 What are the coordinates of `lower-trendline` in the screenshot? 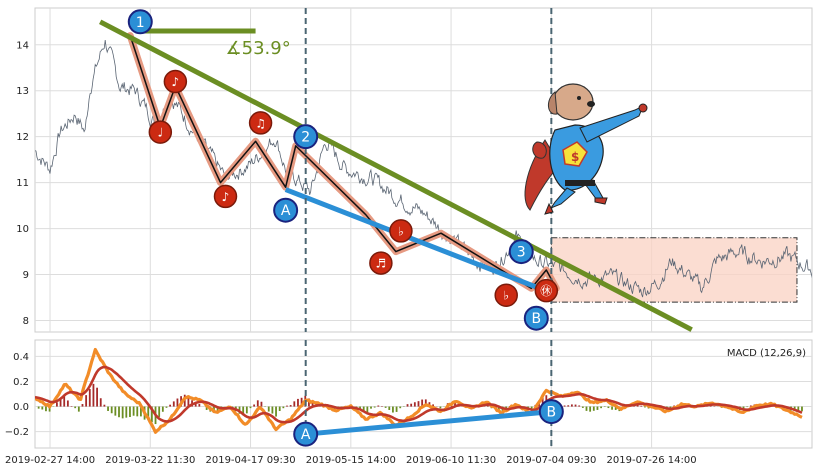 It's located at (418, 241).